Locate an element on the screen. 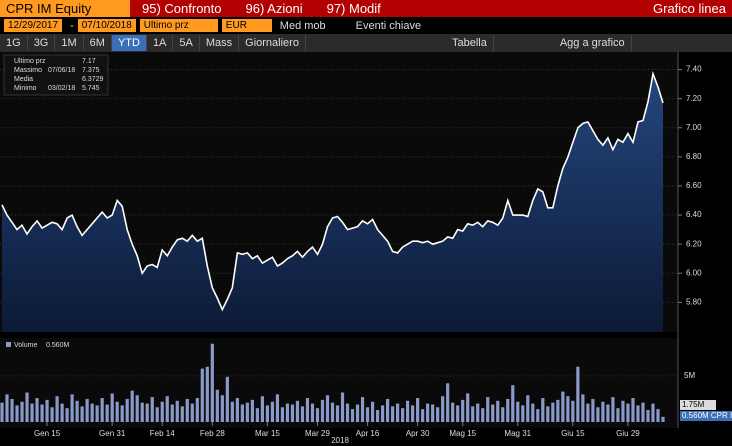 The width and height of the screenshot is (732, 446). year-label: 2018 is located at coordinates (340, 440).